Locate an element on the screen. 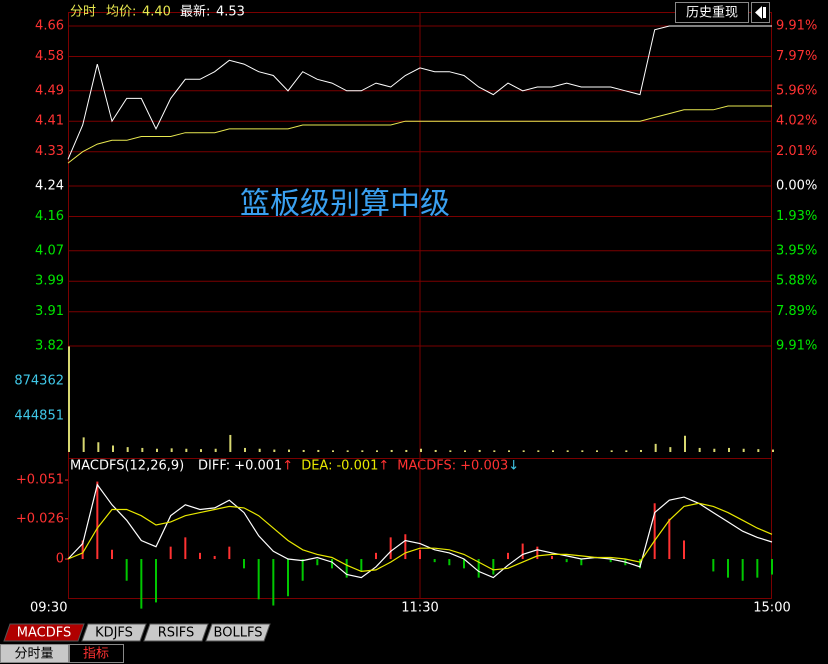  y-tick-label: 4.33 is located at coordinates (49, 151).